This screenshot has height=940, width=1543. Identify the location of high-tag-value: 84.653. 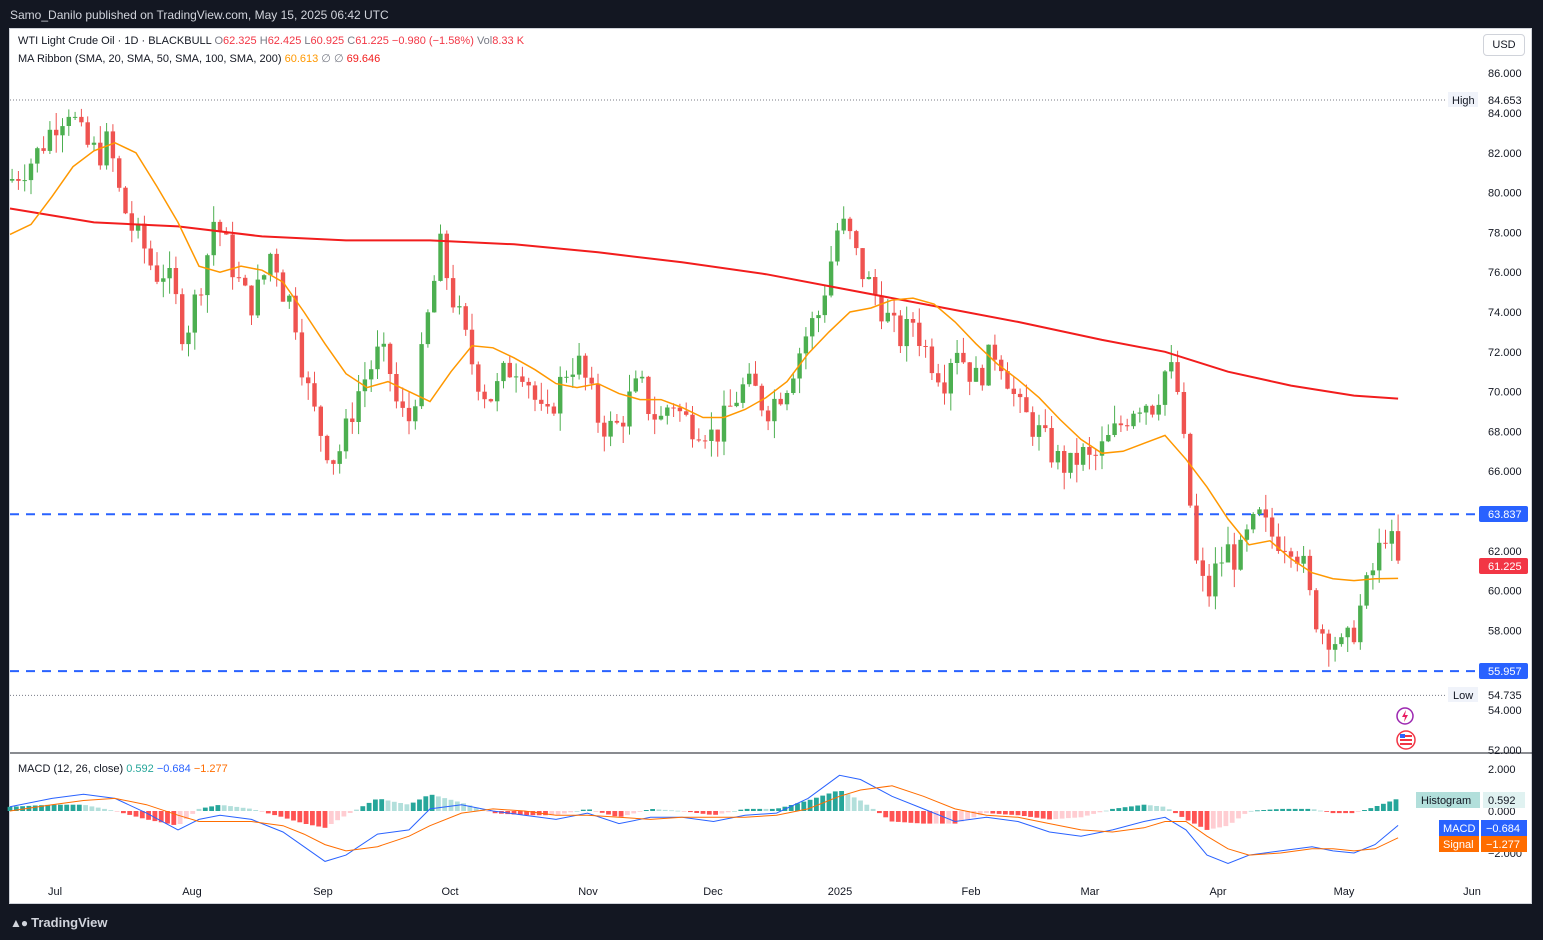
(1505, 101).